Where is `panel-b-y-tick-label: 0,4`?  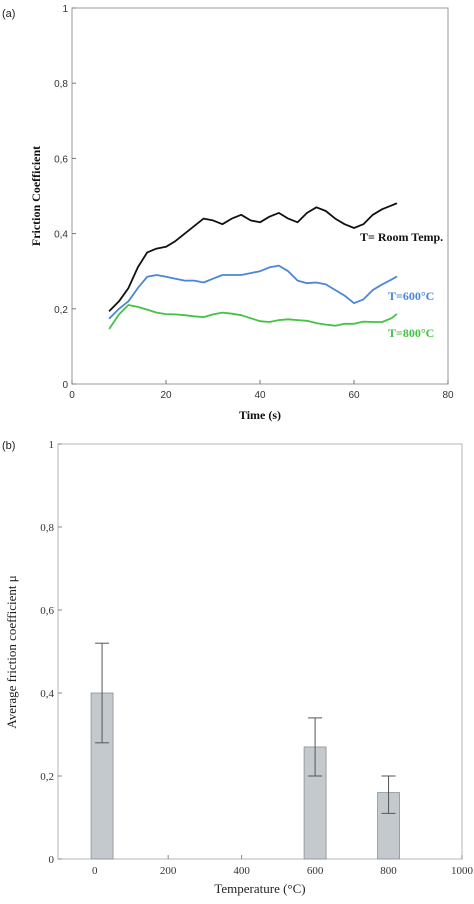 panel-b-y-tick-label: 0,4 is located at coordinates (47, 694).